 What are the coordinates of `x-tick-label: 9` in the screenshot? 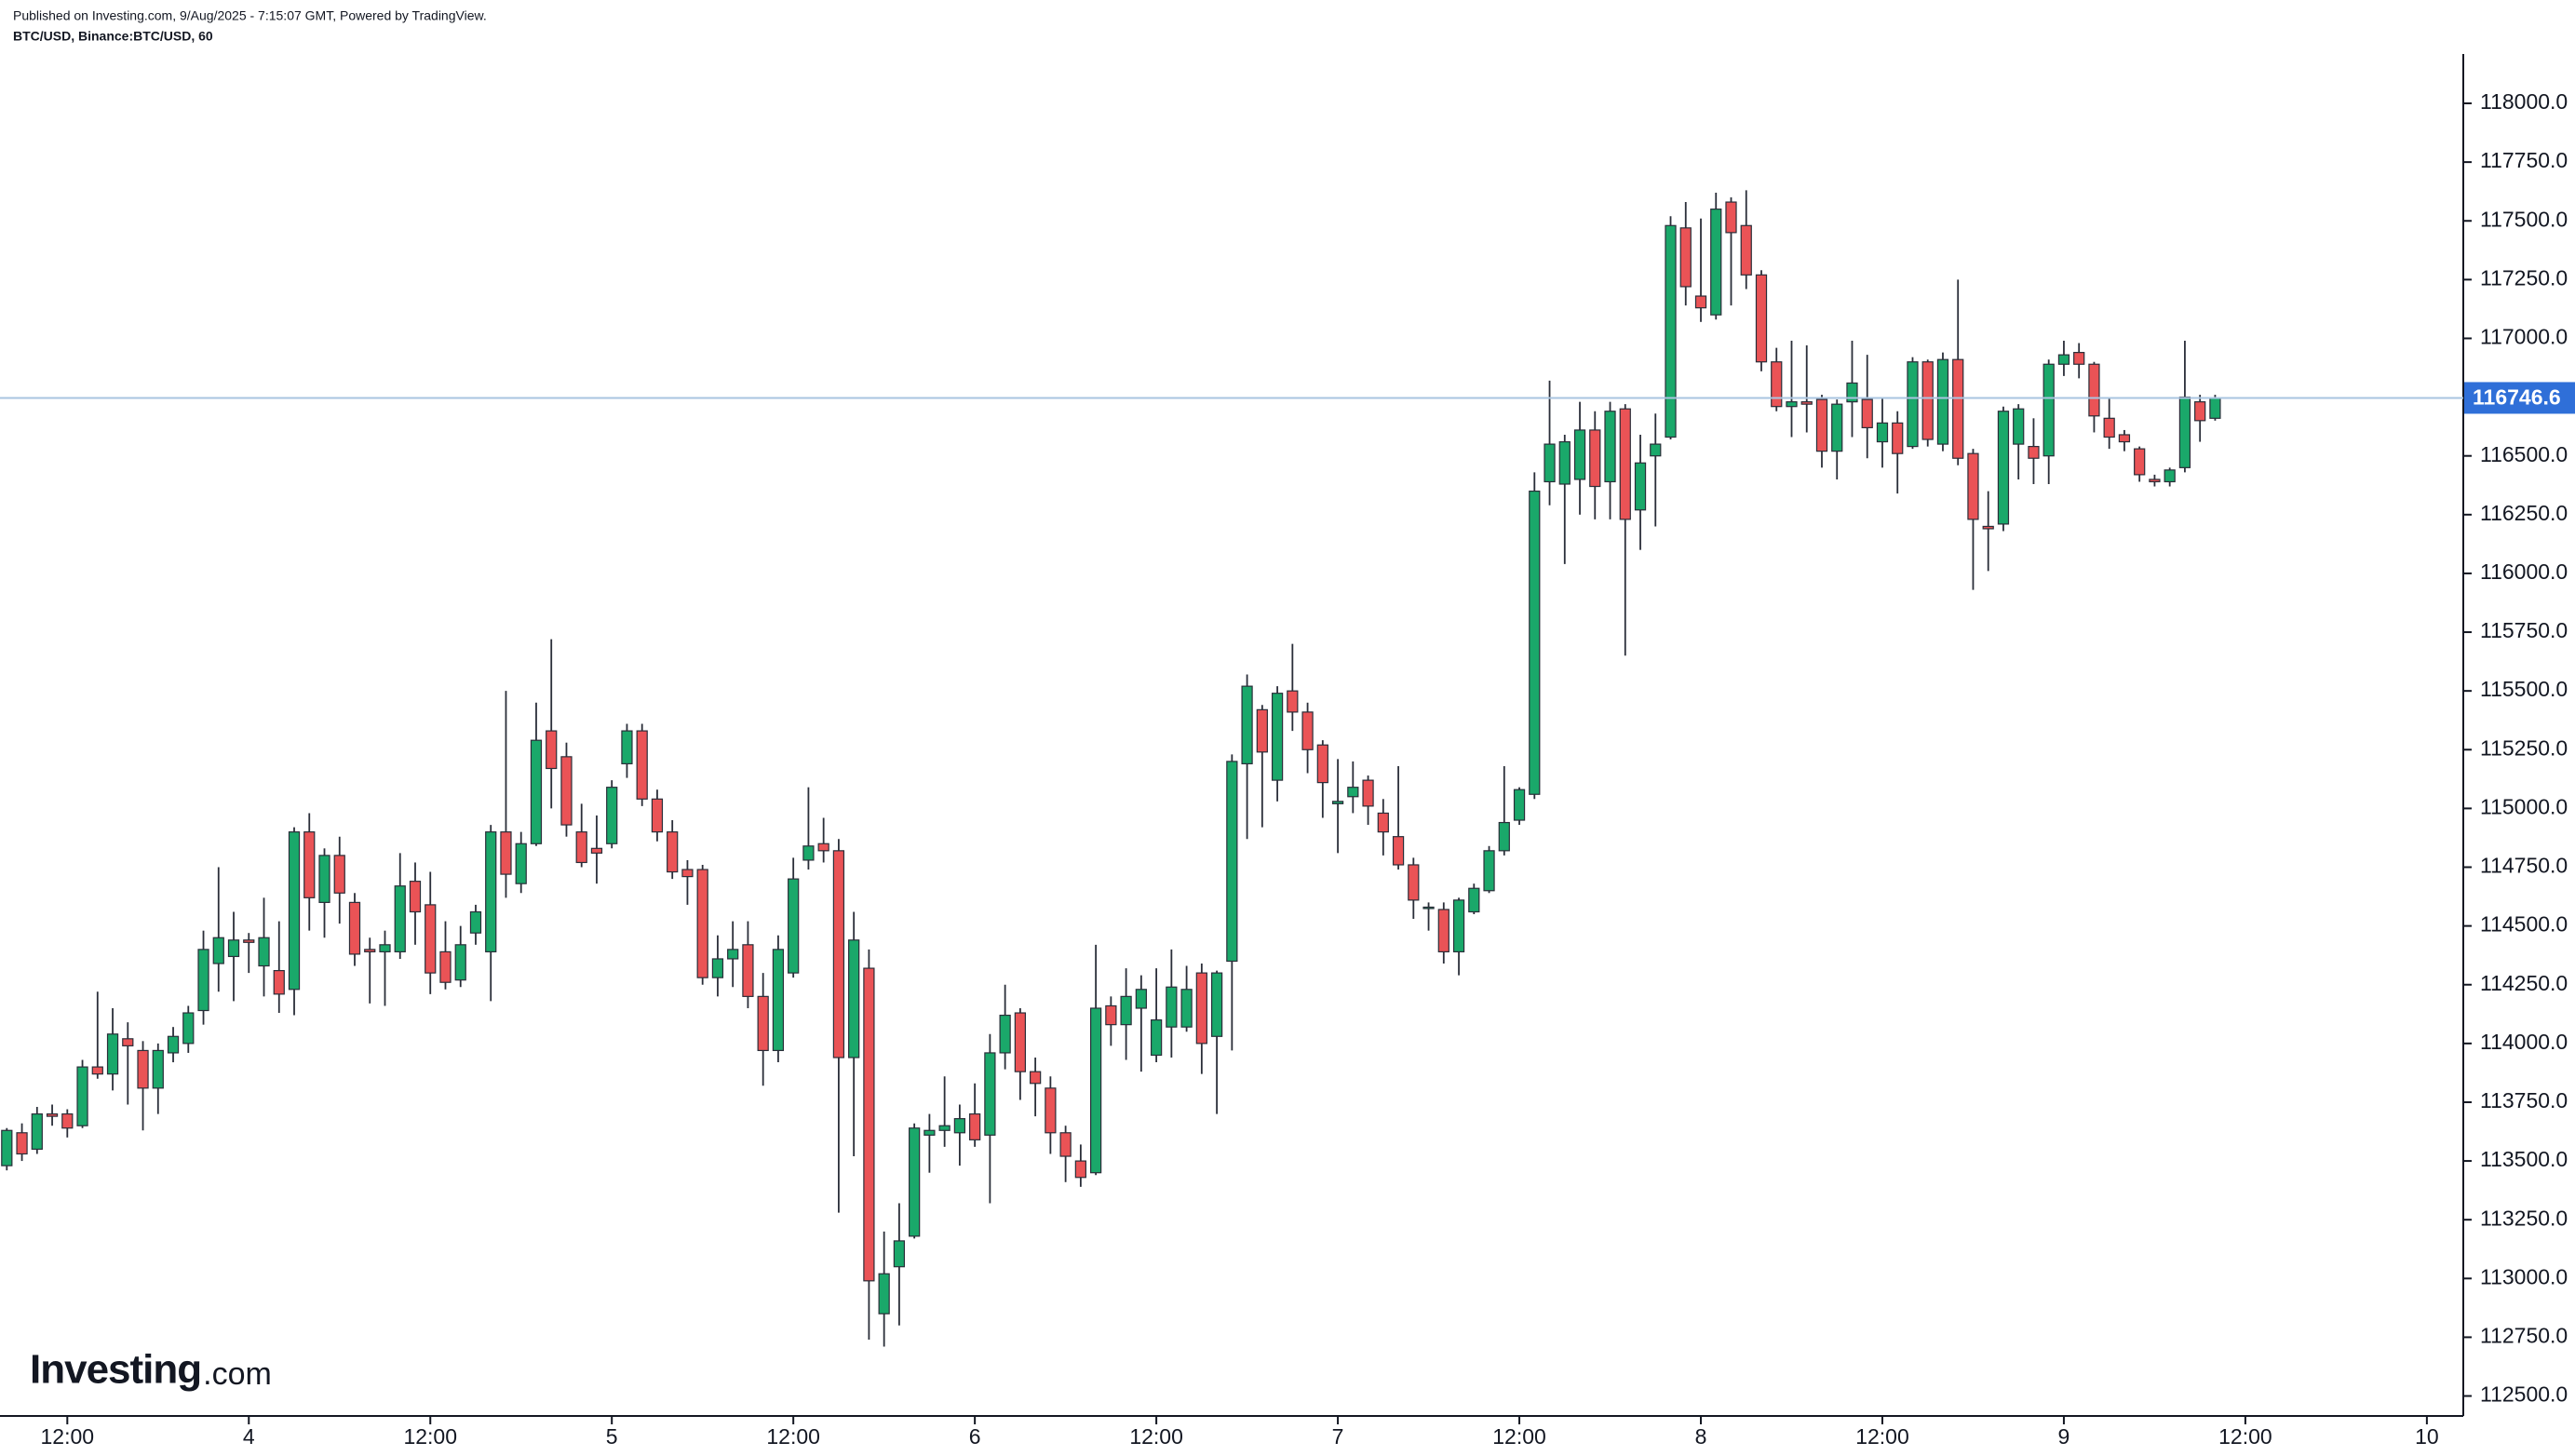 It's located at (2064, 1436).